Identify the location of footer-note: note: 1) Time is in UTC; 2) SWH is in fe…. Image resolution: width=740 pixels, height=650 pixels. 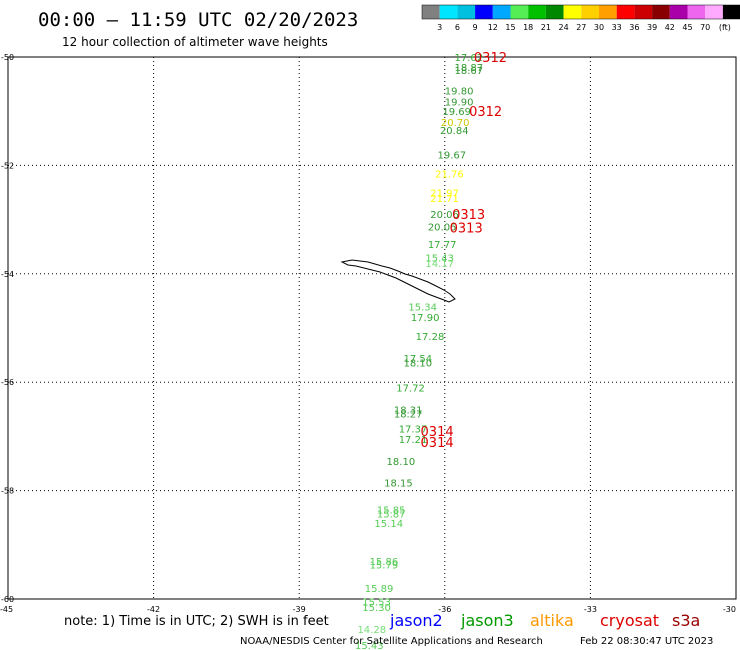
(196, 621).